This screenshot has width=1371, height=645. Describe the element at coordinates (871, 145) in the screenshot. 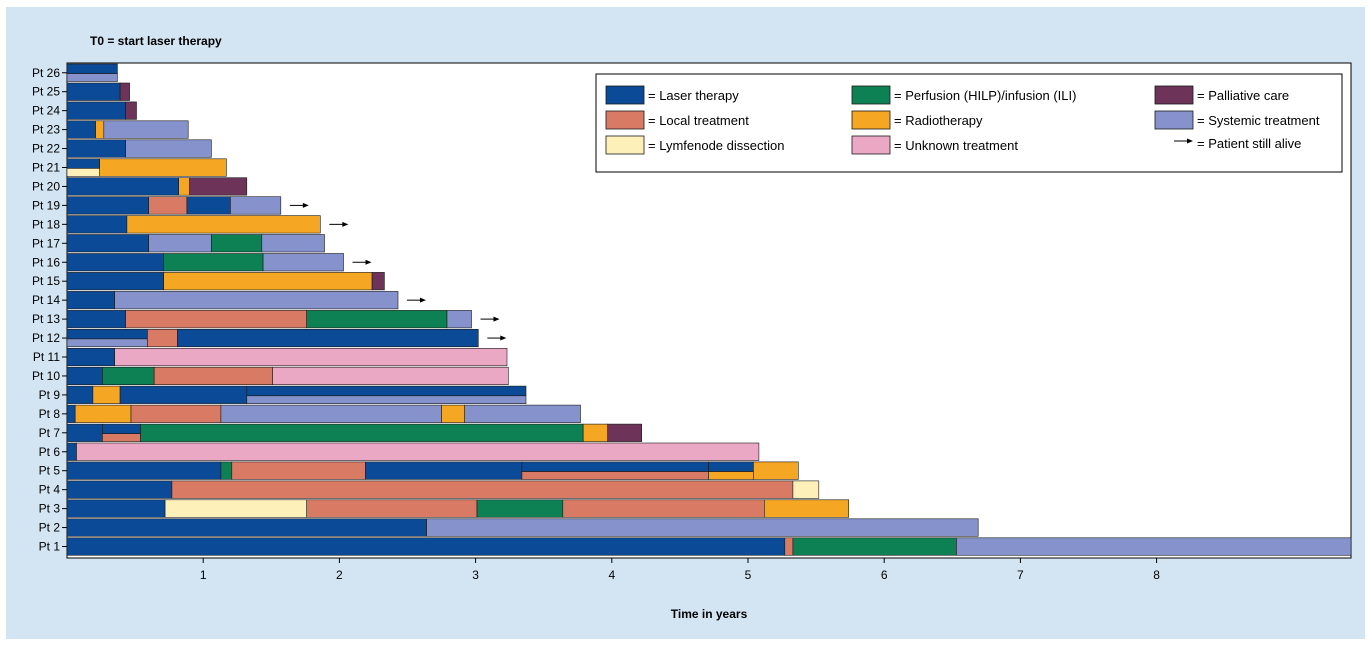

I see `legend-swatch-unknown` at that location.